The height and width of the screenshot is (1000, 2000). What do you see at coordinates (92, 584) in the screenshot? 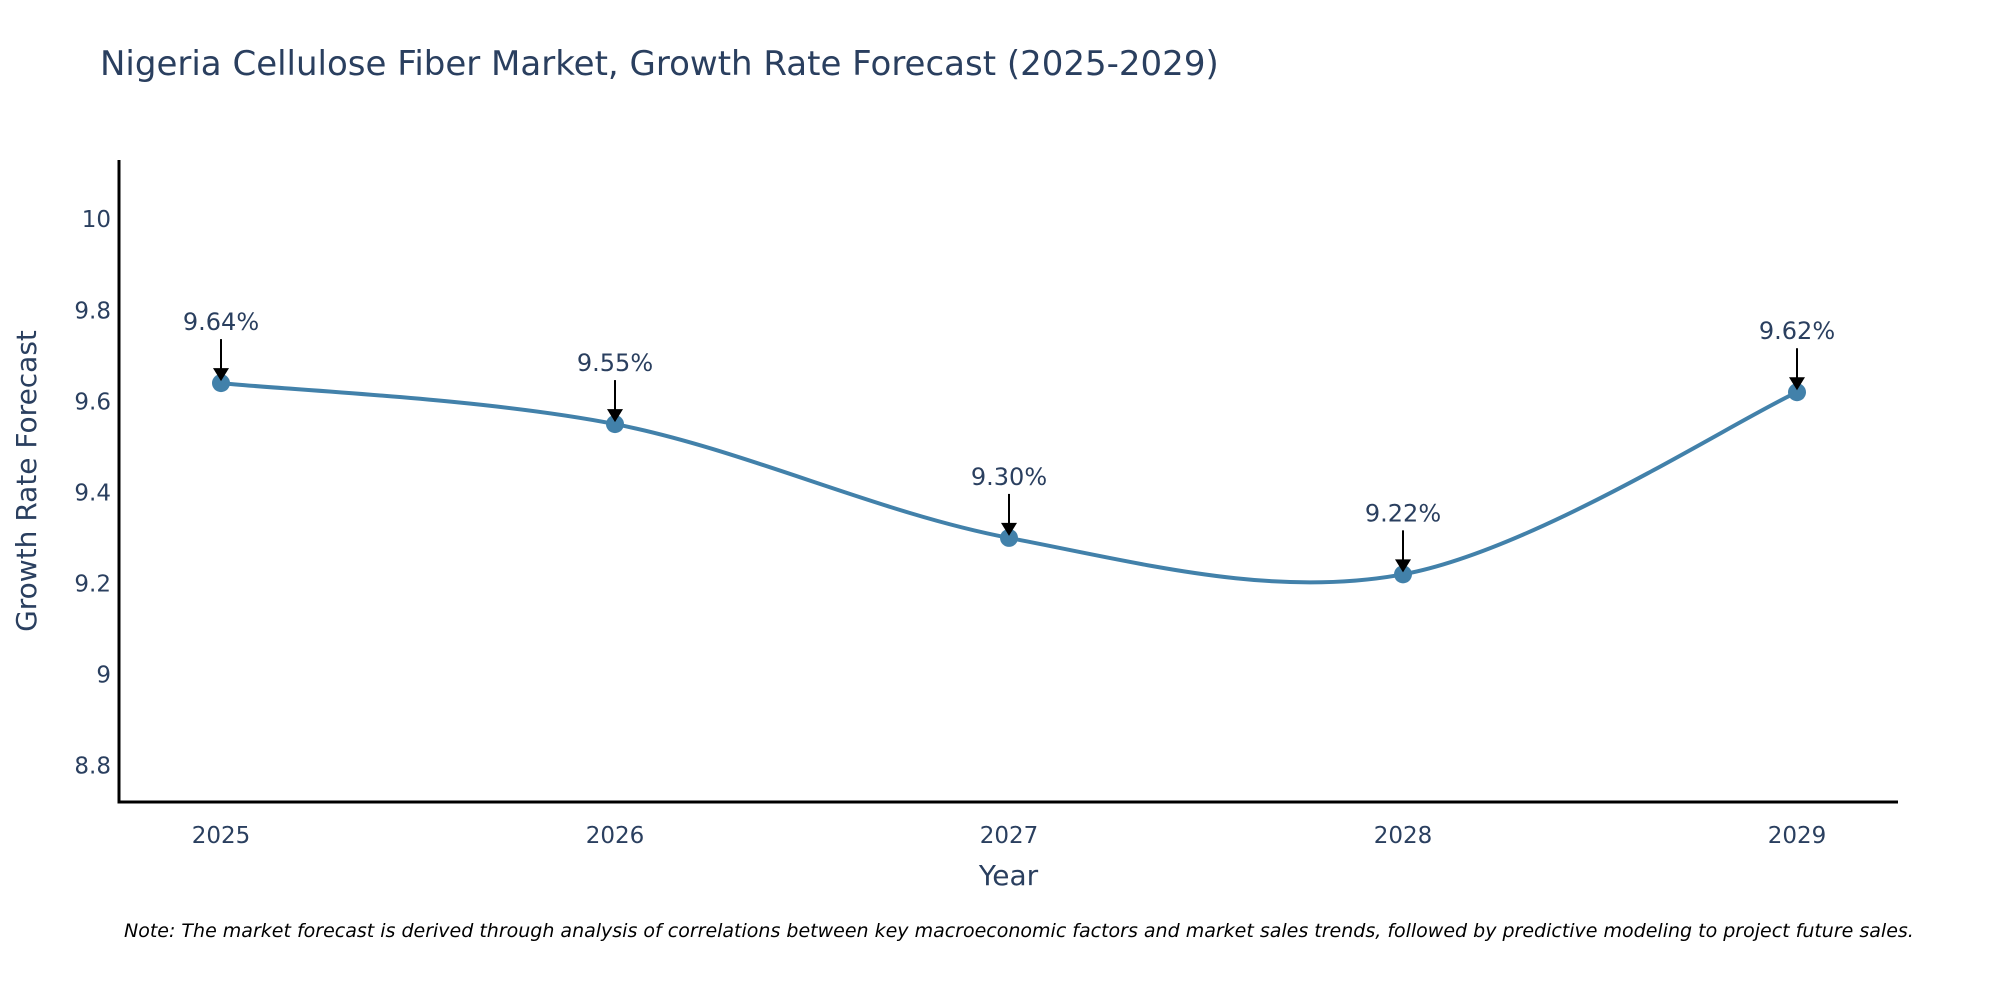
I see `y-tick-label: 9.2` at bounding box center [92, 584].